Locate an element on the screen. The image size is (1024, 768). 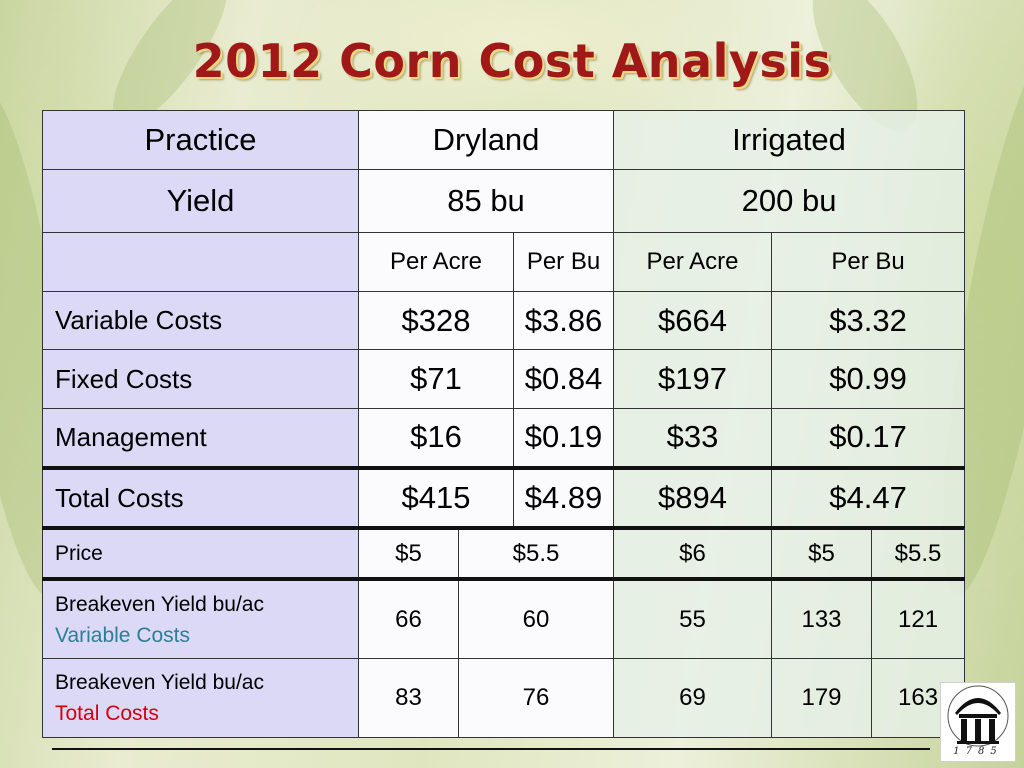
cost-row: Fixed Costs $71 $0.84 $197 $0.99 is located at coordinates (504, 379).